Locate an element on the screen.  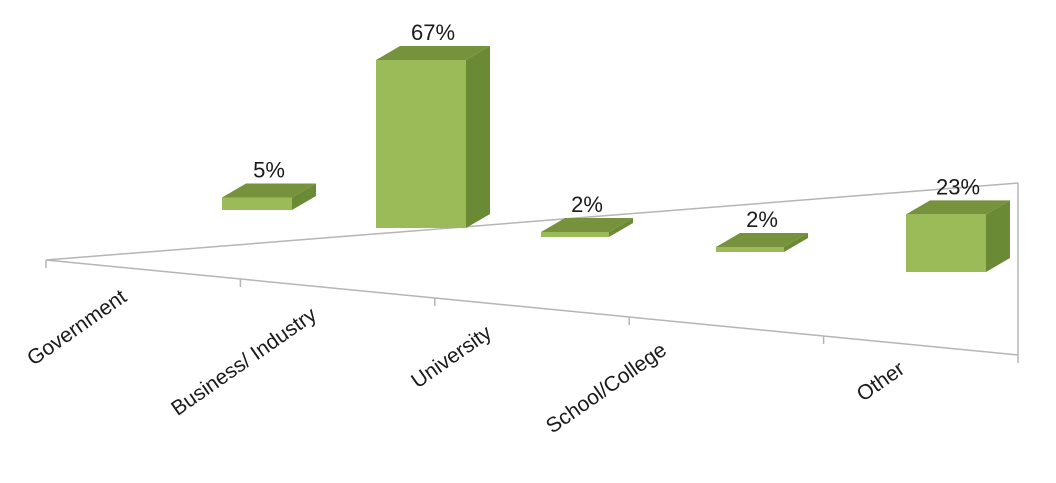
bar-top-school-college is located at coordinates (762, 239).